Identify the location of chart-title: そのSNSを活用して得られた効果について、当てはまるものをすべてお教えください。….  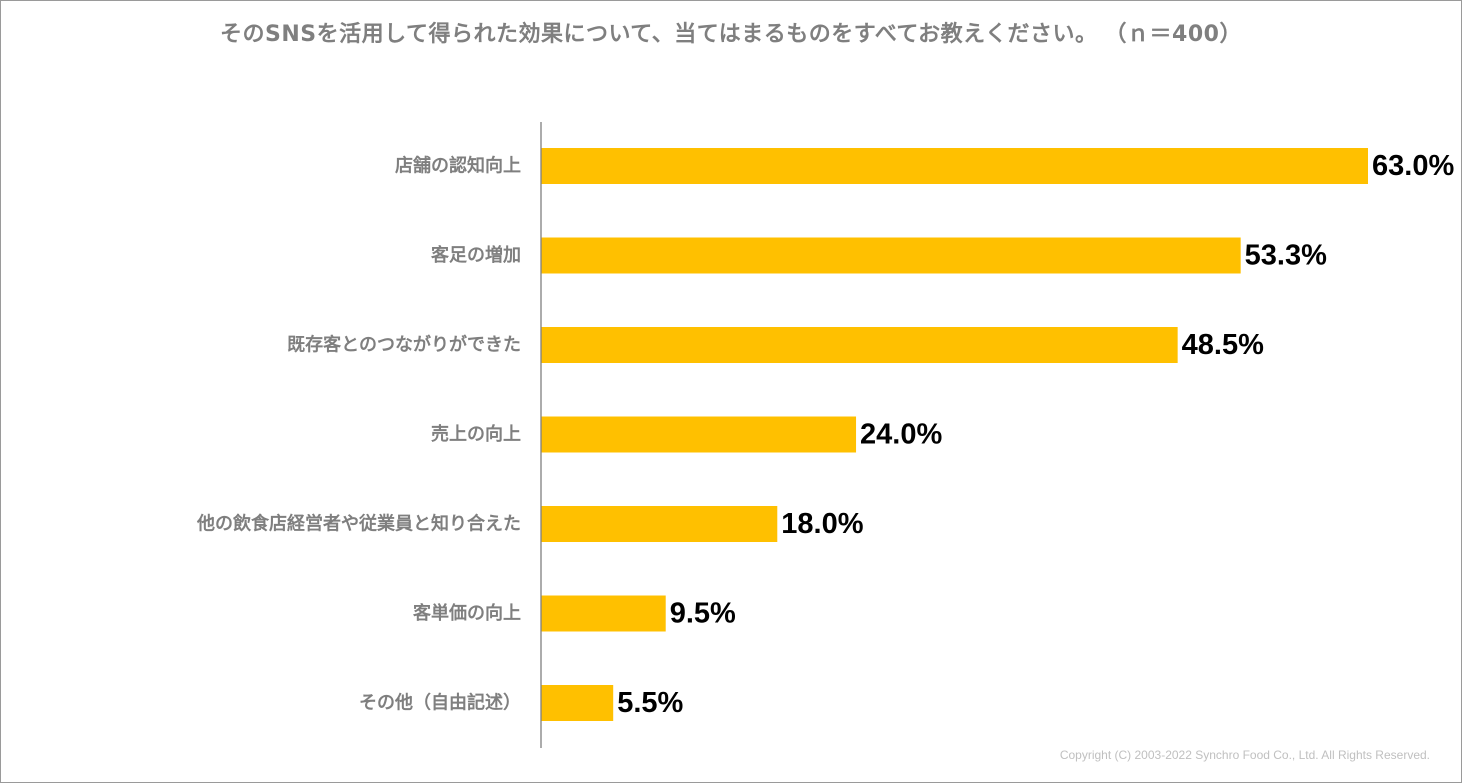
(731, 32).